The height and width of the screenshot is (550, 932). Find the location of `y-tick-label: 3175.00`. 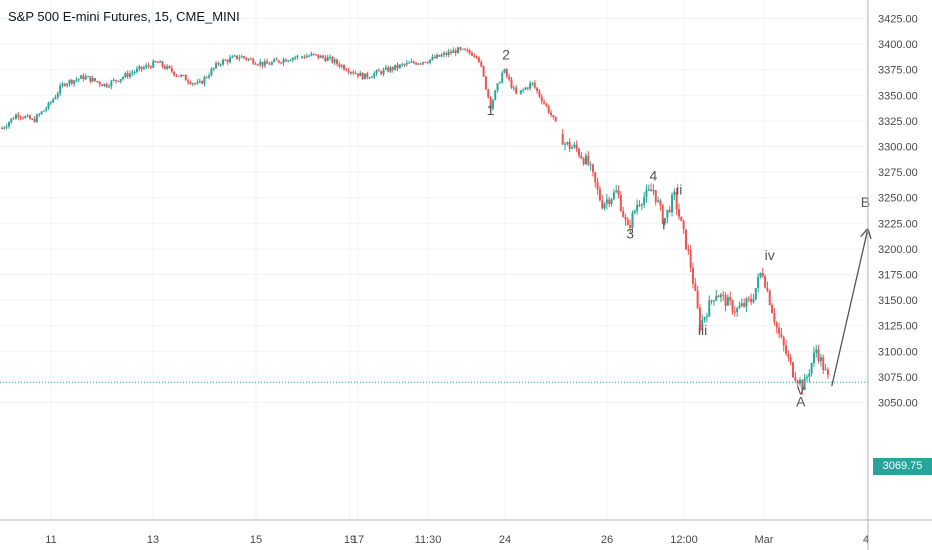

y-tick-label: 3175.00 is located at coordinates (898, 276).